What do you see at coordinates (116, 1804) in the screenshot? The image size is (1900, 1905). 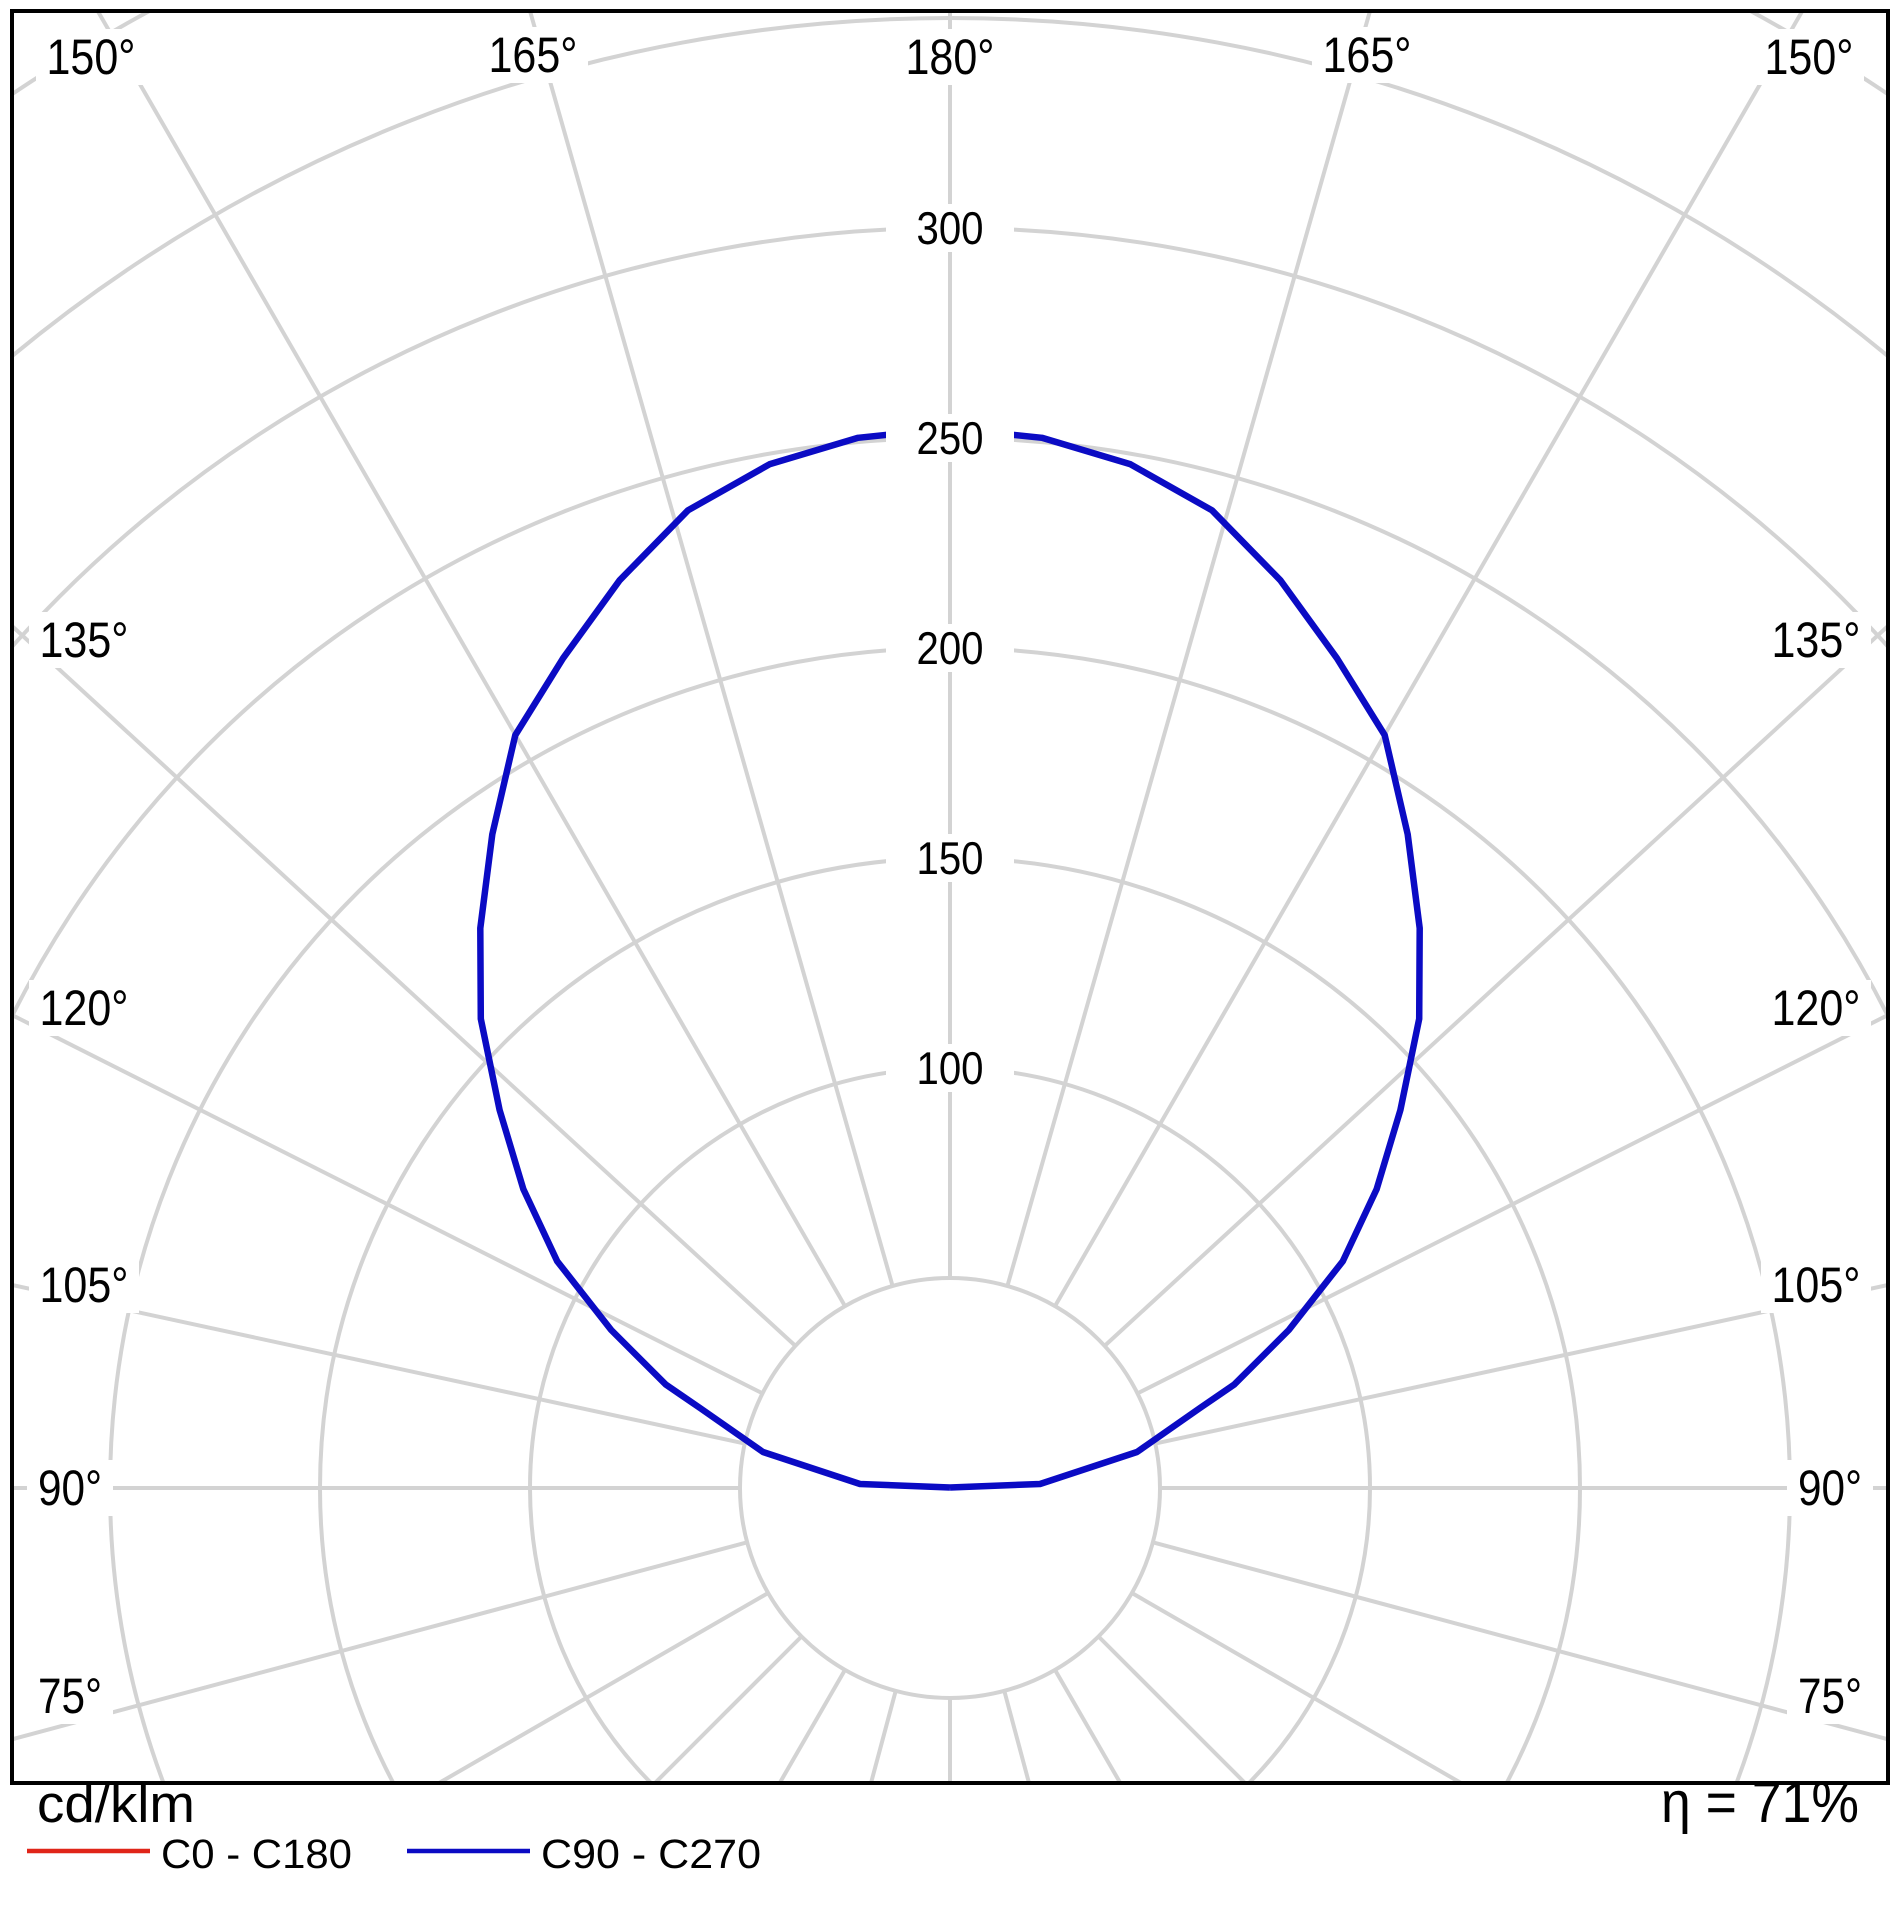 I see `svg-text: cd/klm` at bounding box center [116, 1804].